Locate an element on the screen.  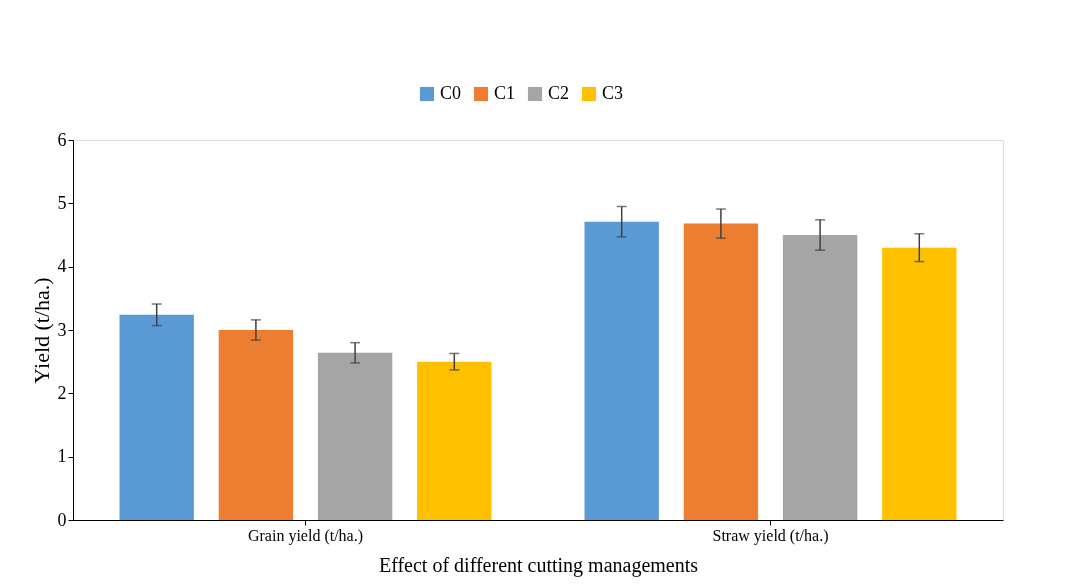
legend-label: C3 is located at coordinates (613, 93).